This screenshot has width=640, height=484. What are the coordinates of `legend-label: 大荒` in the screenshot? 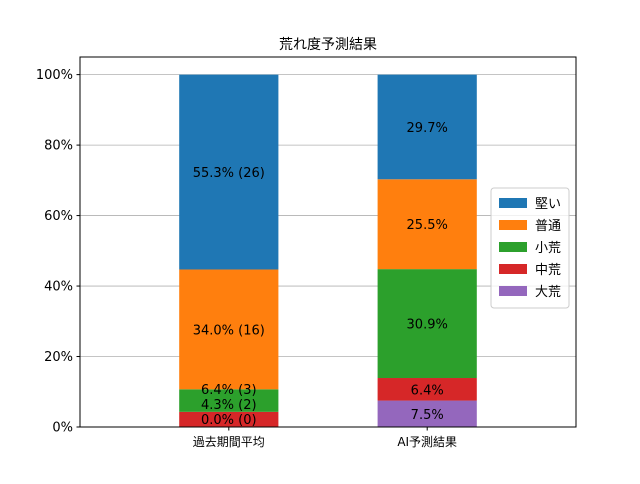 It's located at (548, 292).